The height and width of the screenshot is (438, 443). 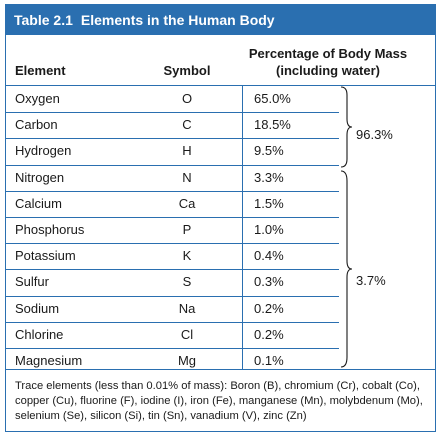 What do you see at coordinates (220, 361) in the screenshot?
I see `table-row: Magnesium Mg 0.1%` at bounding box center [220, 361].